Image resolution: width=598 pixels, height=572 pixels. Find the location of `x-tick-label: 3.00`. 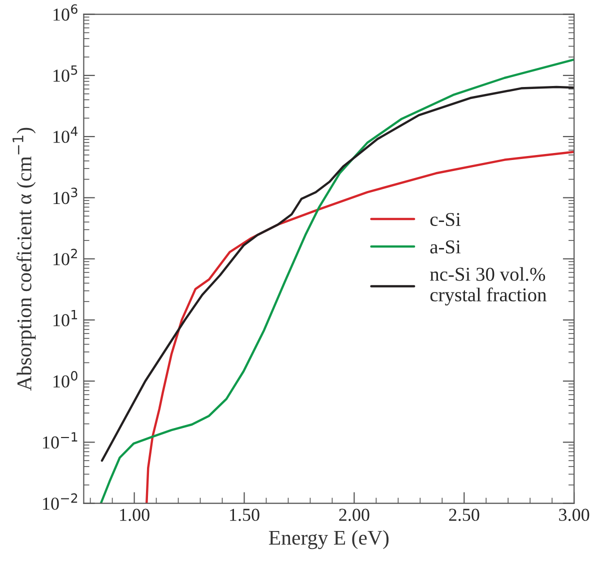

x-tick-label: 3.00 is located at coordinates (574, 515).